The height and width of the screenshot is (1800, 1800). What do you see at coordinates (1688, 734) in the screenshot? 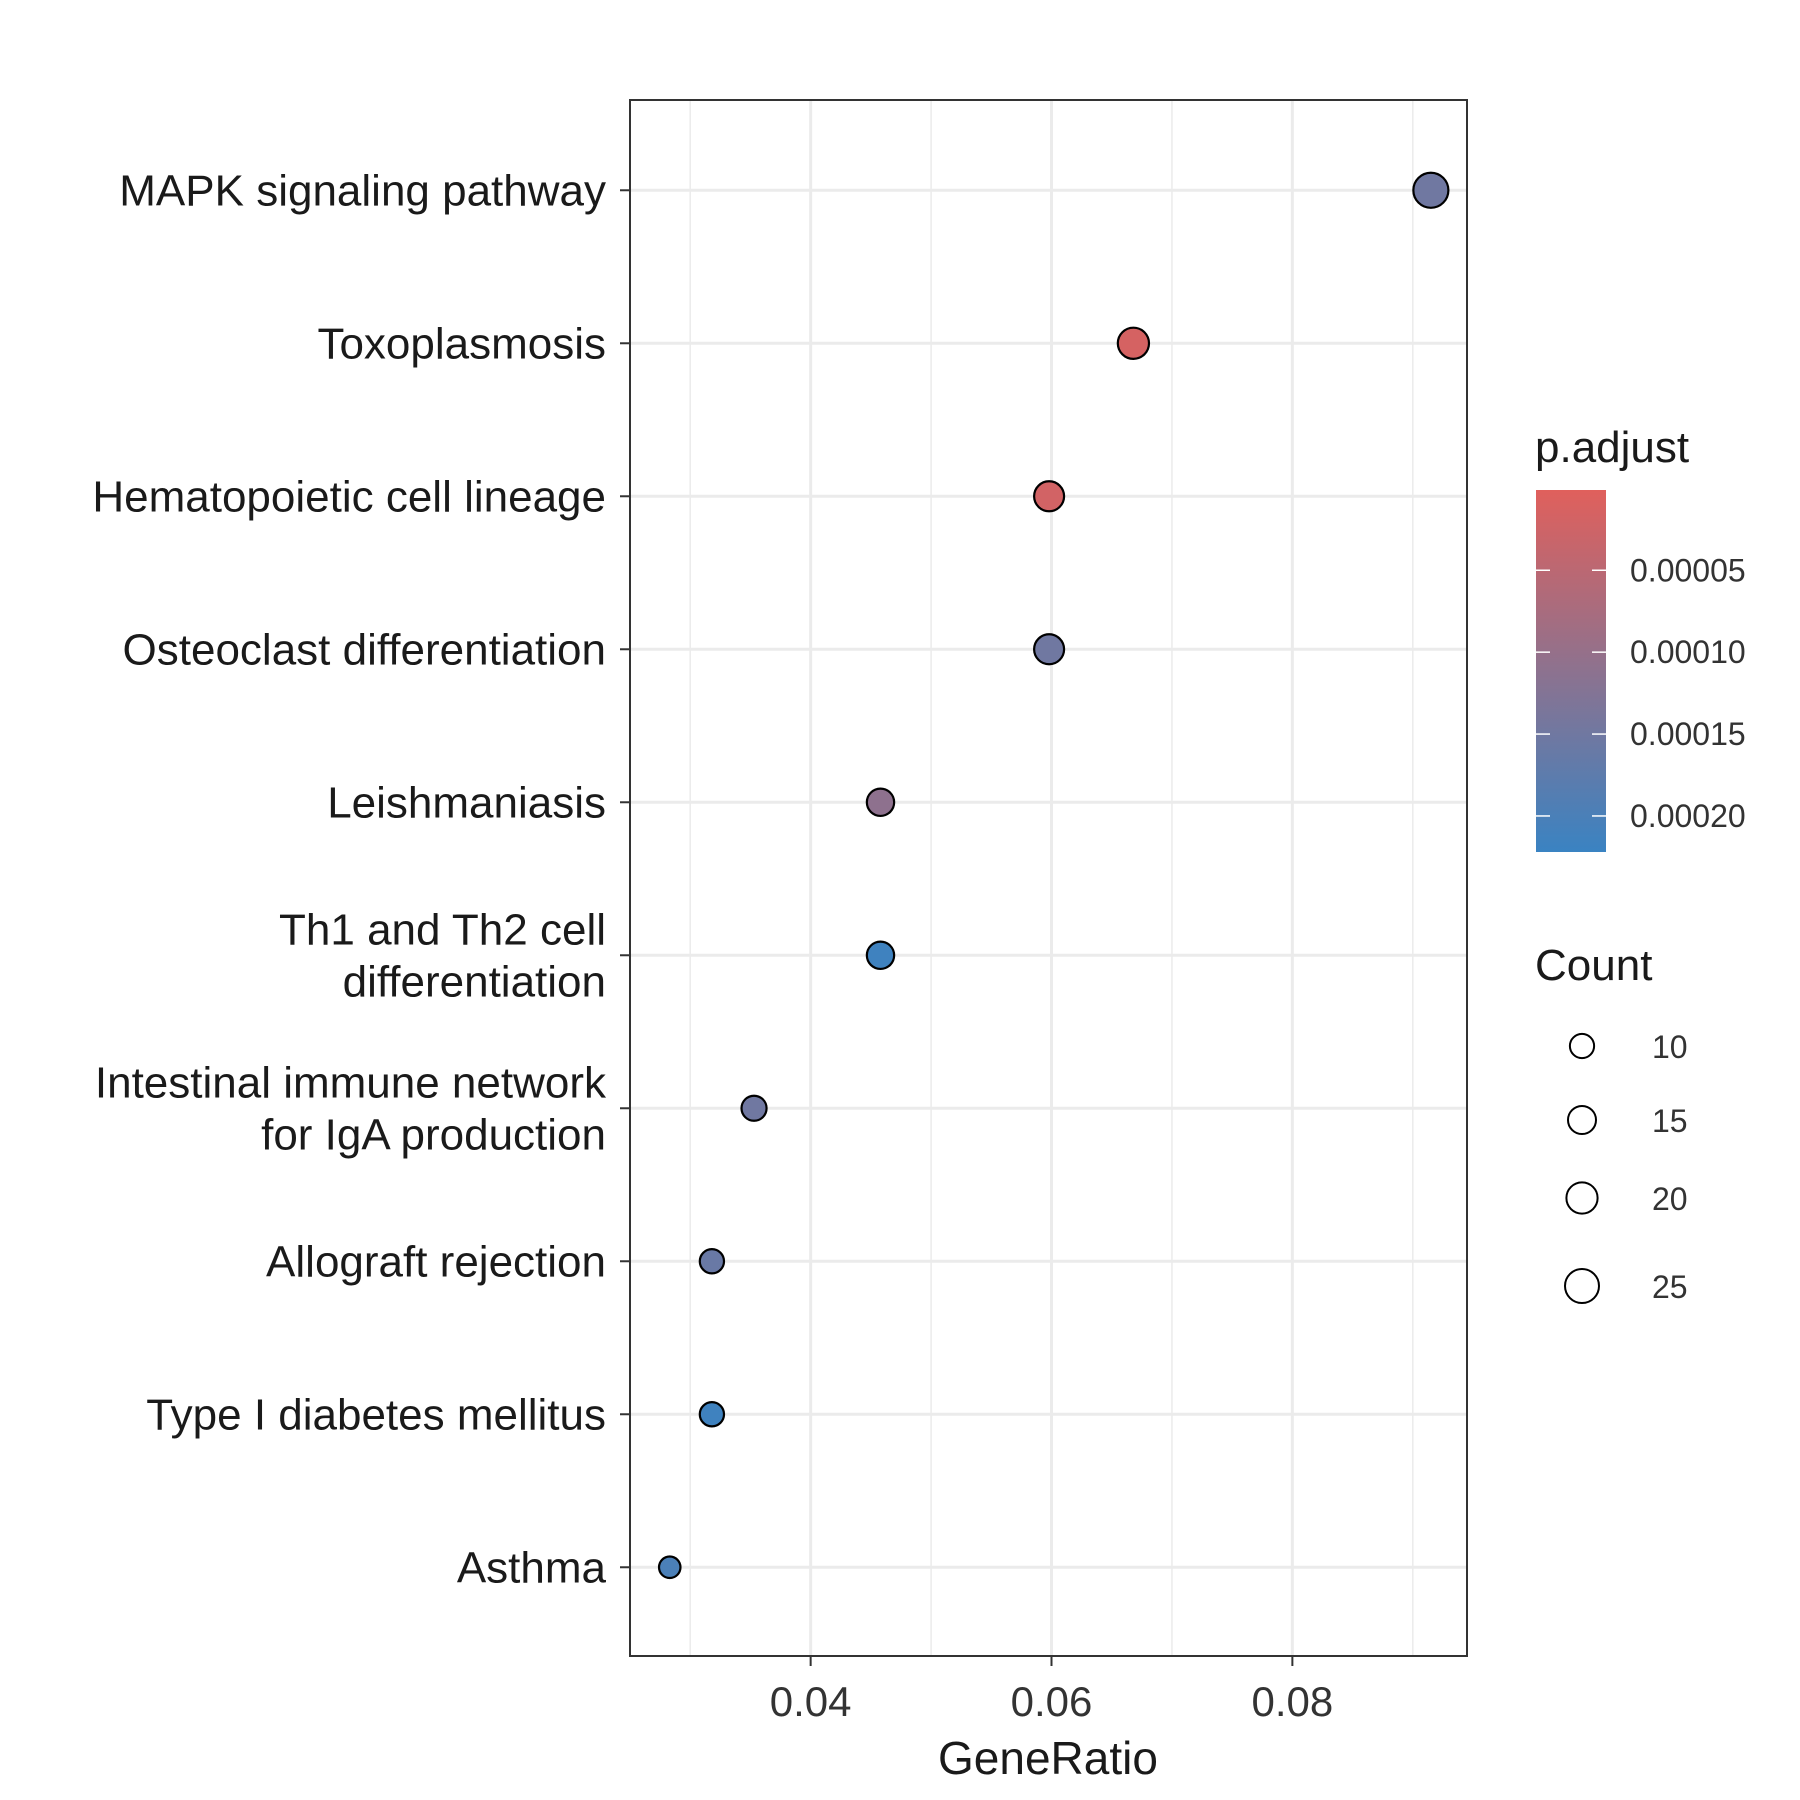
I see `color-tick-label: 0.00015` at bounding box center [1688, 734].